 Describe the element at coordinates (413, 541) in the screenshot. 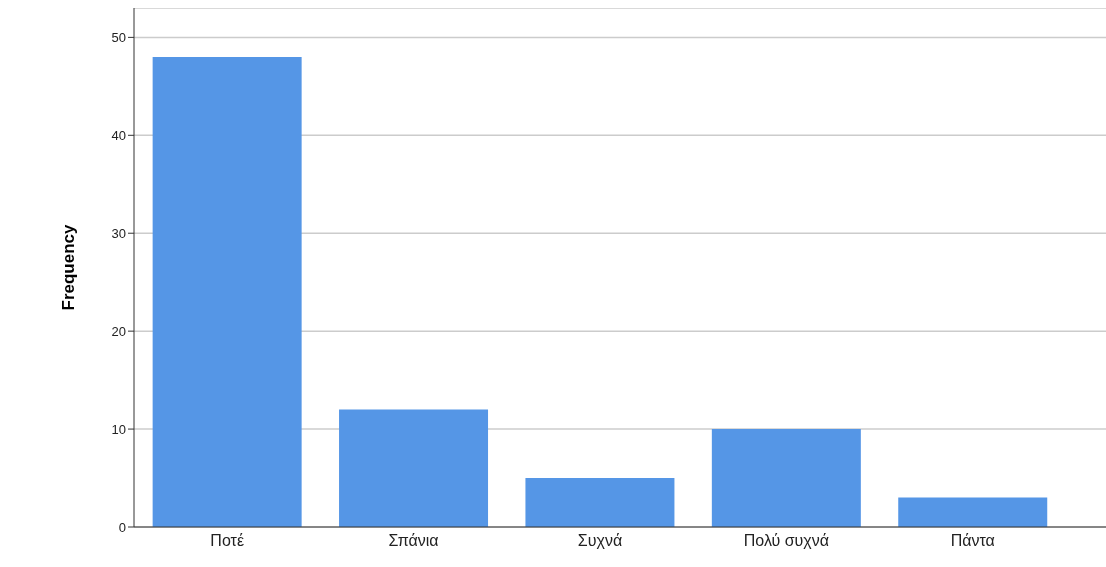

I see `x-tick-label: Σπάνια` at that location.